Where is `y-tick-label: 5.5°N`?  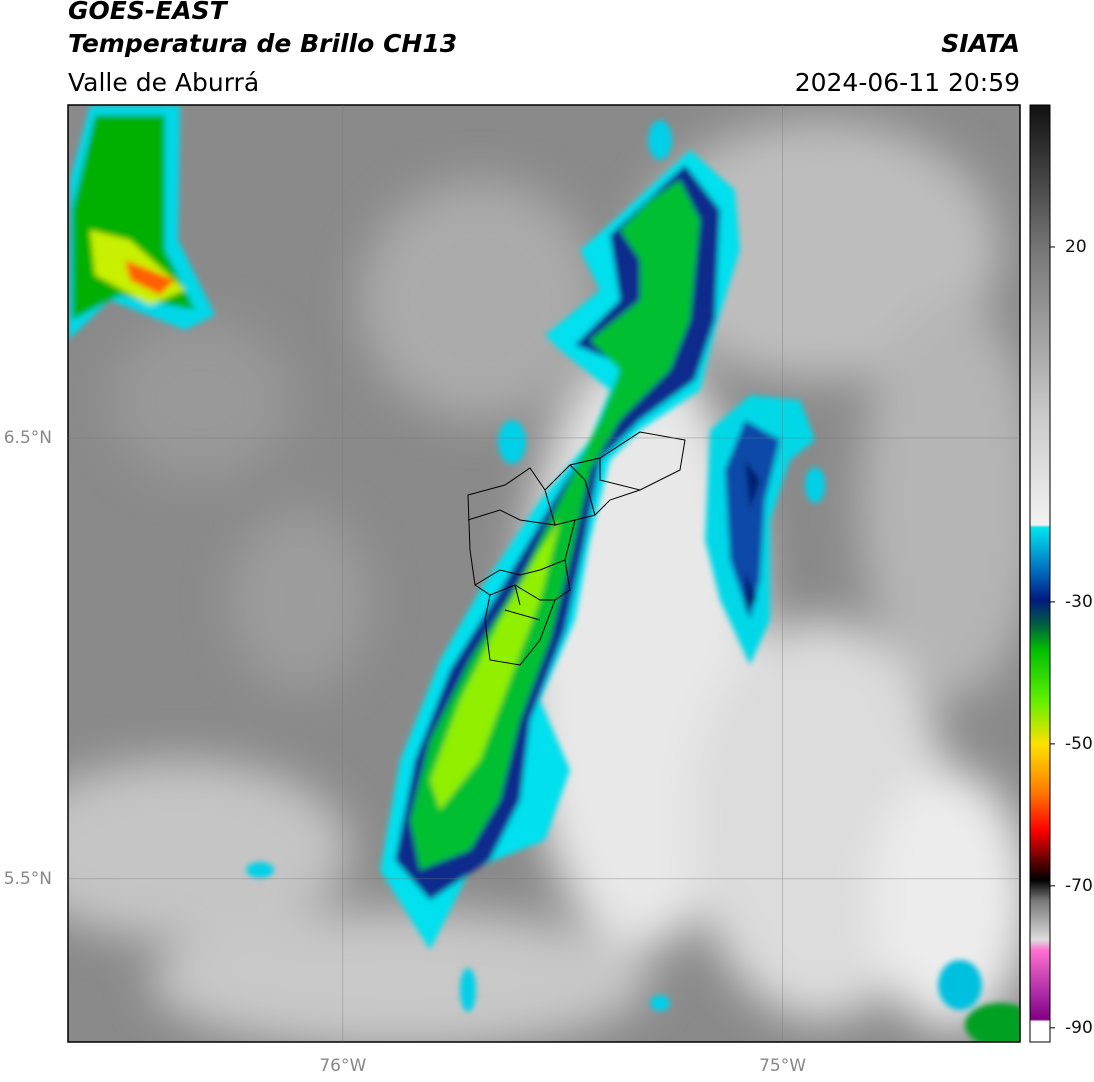
y-tick-label: 5.5°N is located at coordinates (28, 879).